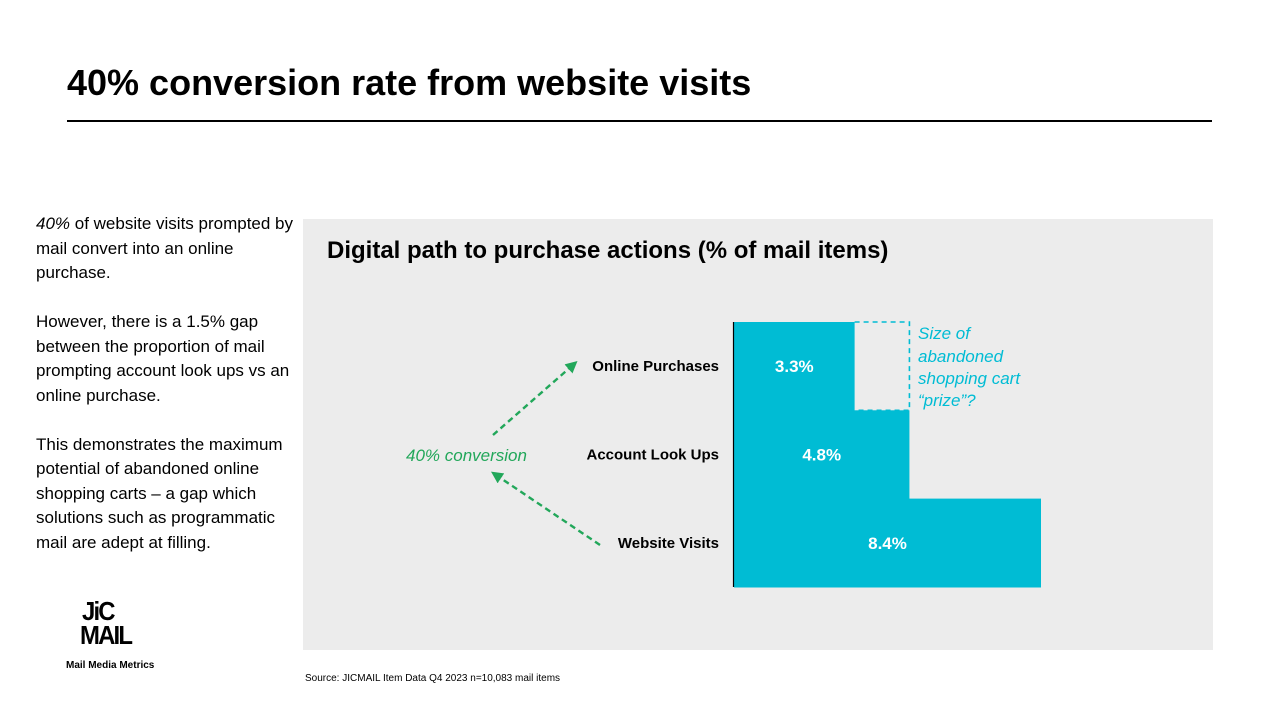  I want to click on gap-annotation: Size of abandoned shopping cart “prize”?, so click(937, 366).